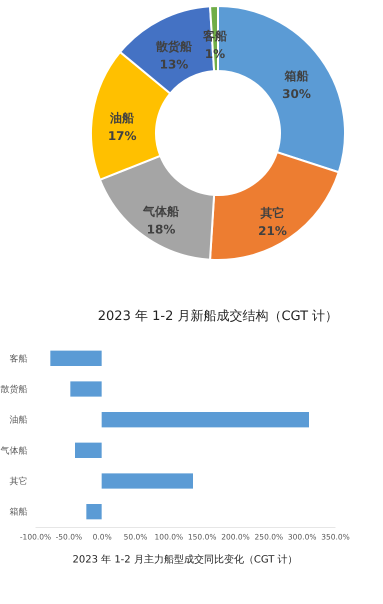  Describe the element at coordinates (14, 389) in the screenshot. I see `y-tick-label: 散货船` at that location.